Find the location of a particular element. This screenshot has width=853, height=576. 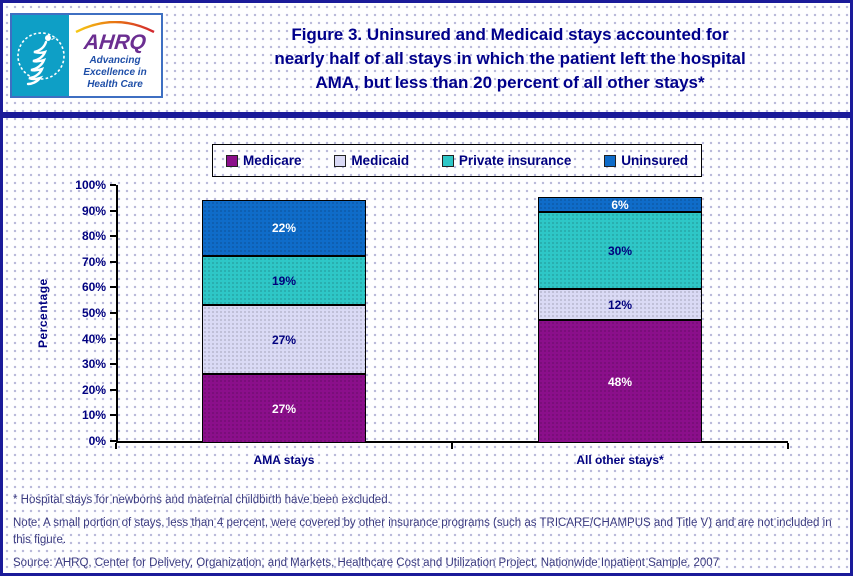

y-axis-line is located at coordinates (117, 314).